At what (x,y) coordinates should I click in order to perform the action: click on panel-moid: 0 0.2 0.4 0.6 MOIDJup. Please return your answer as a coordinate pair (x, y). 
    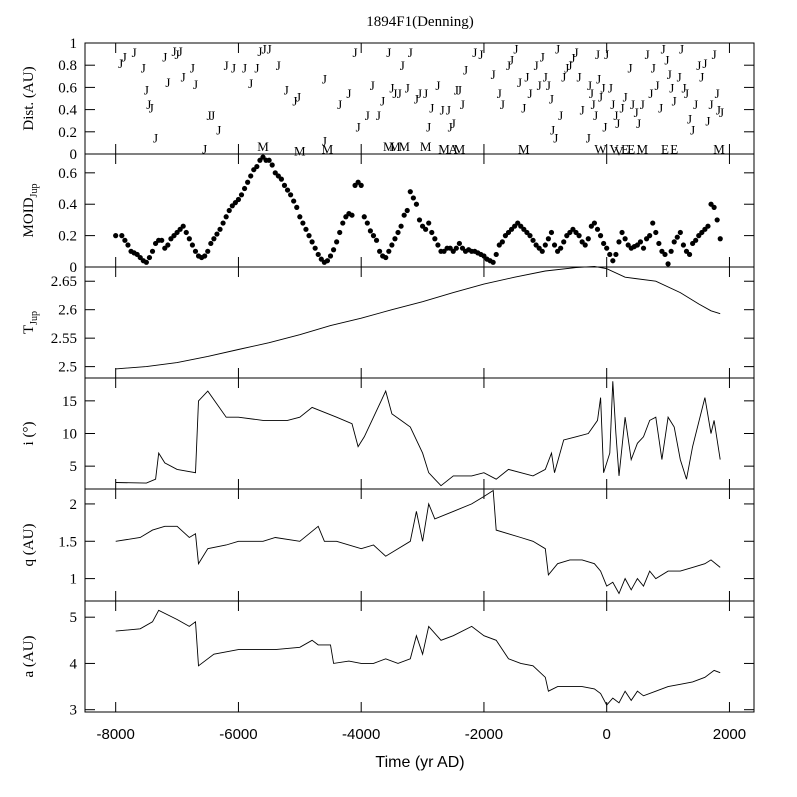
    Looking at the image, I should click on (388, 214).